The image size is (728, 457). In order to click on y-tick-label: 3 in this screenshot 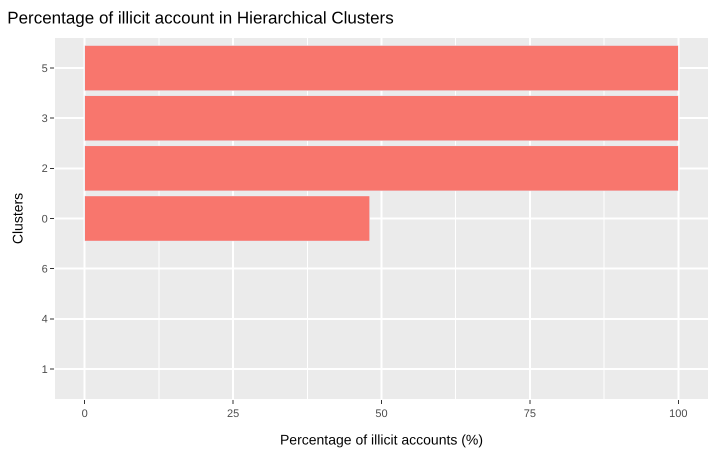, I will do `click(45, 119)`.